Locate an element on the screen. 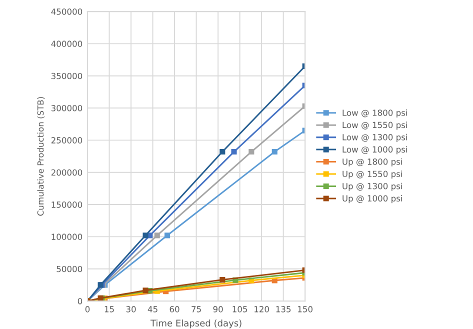 The width and height of the screenshot is (473, 329). y-axis-title: Cumulative Production (STB) is located at coordinates (41, 156).